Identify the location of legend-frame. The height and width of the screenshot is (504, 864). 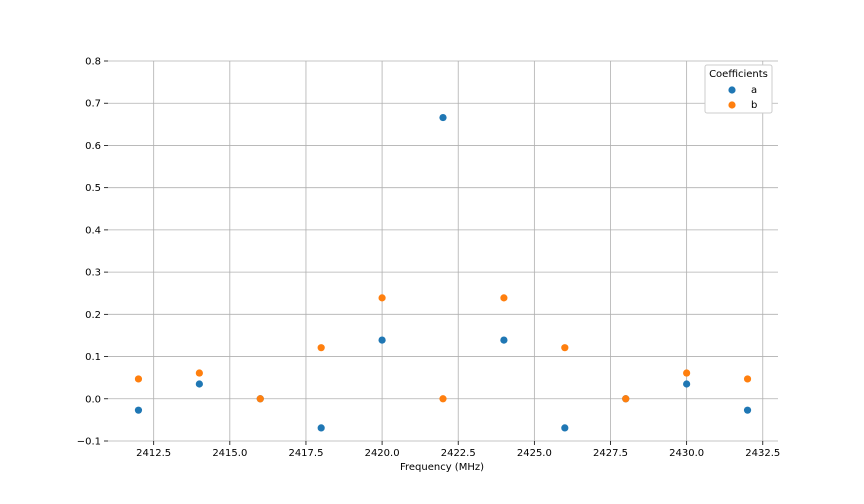
(738, 89).